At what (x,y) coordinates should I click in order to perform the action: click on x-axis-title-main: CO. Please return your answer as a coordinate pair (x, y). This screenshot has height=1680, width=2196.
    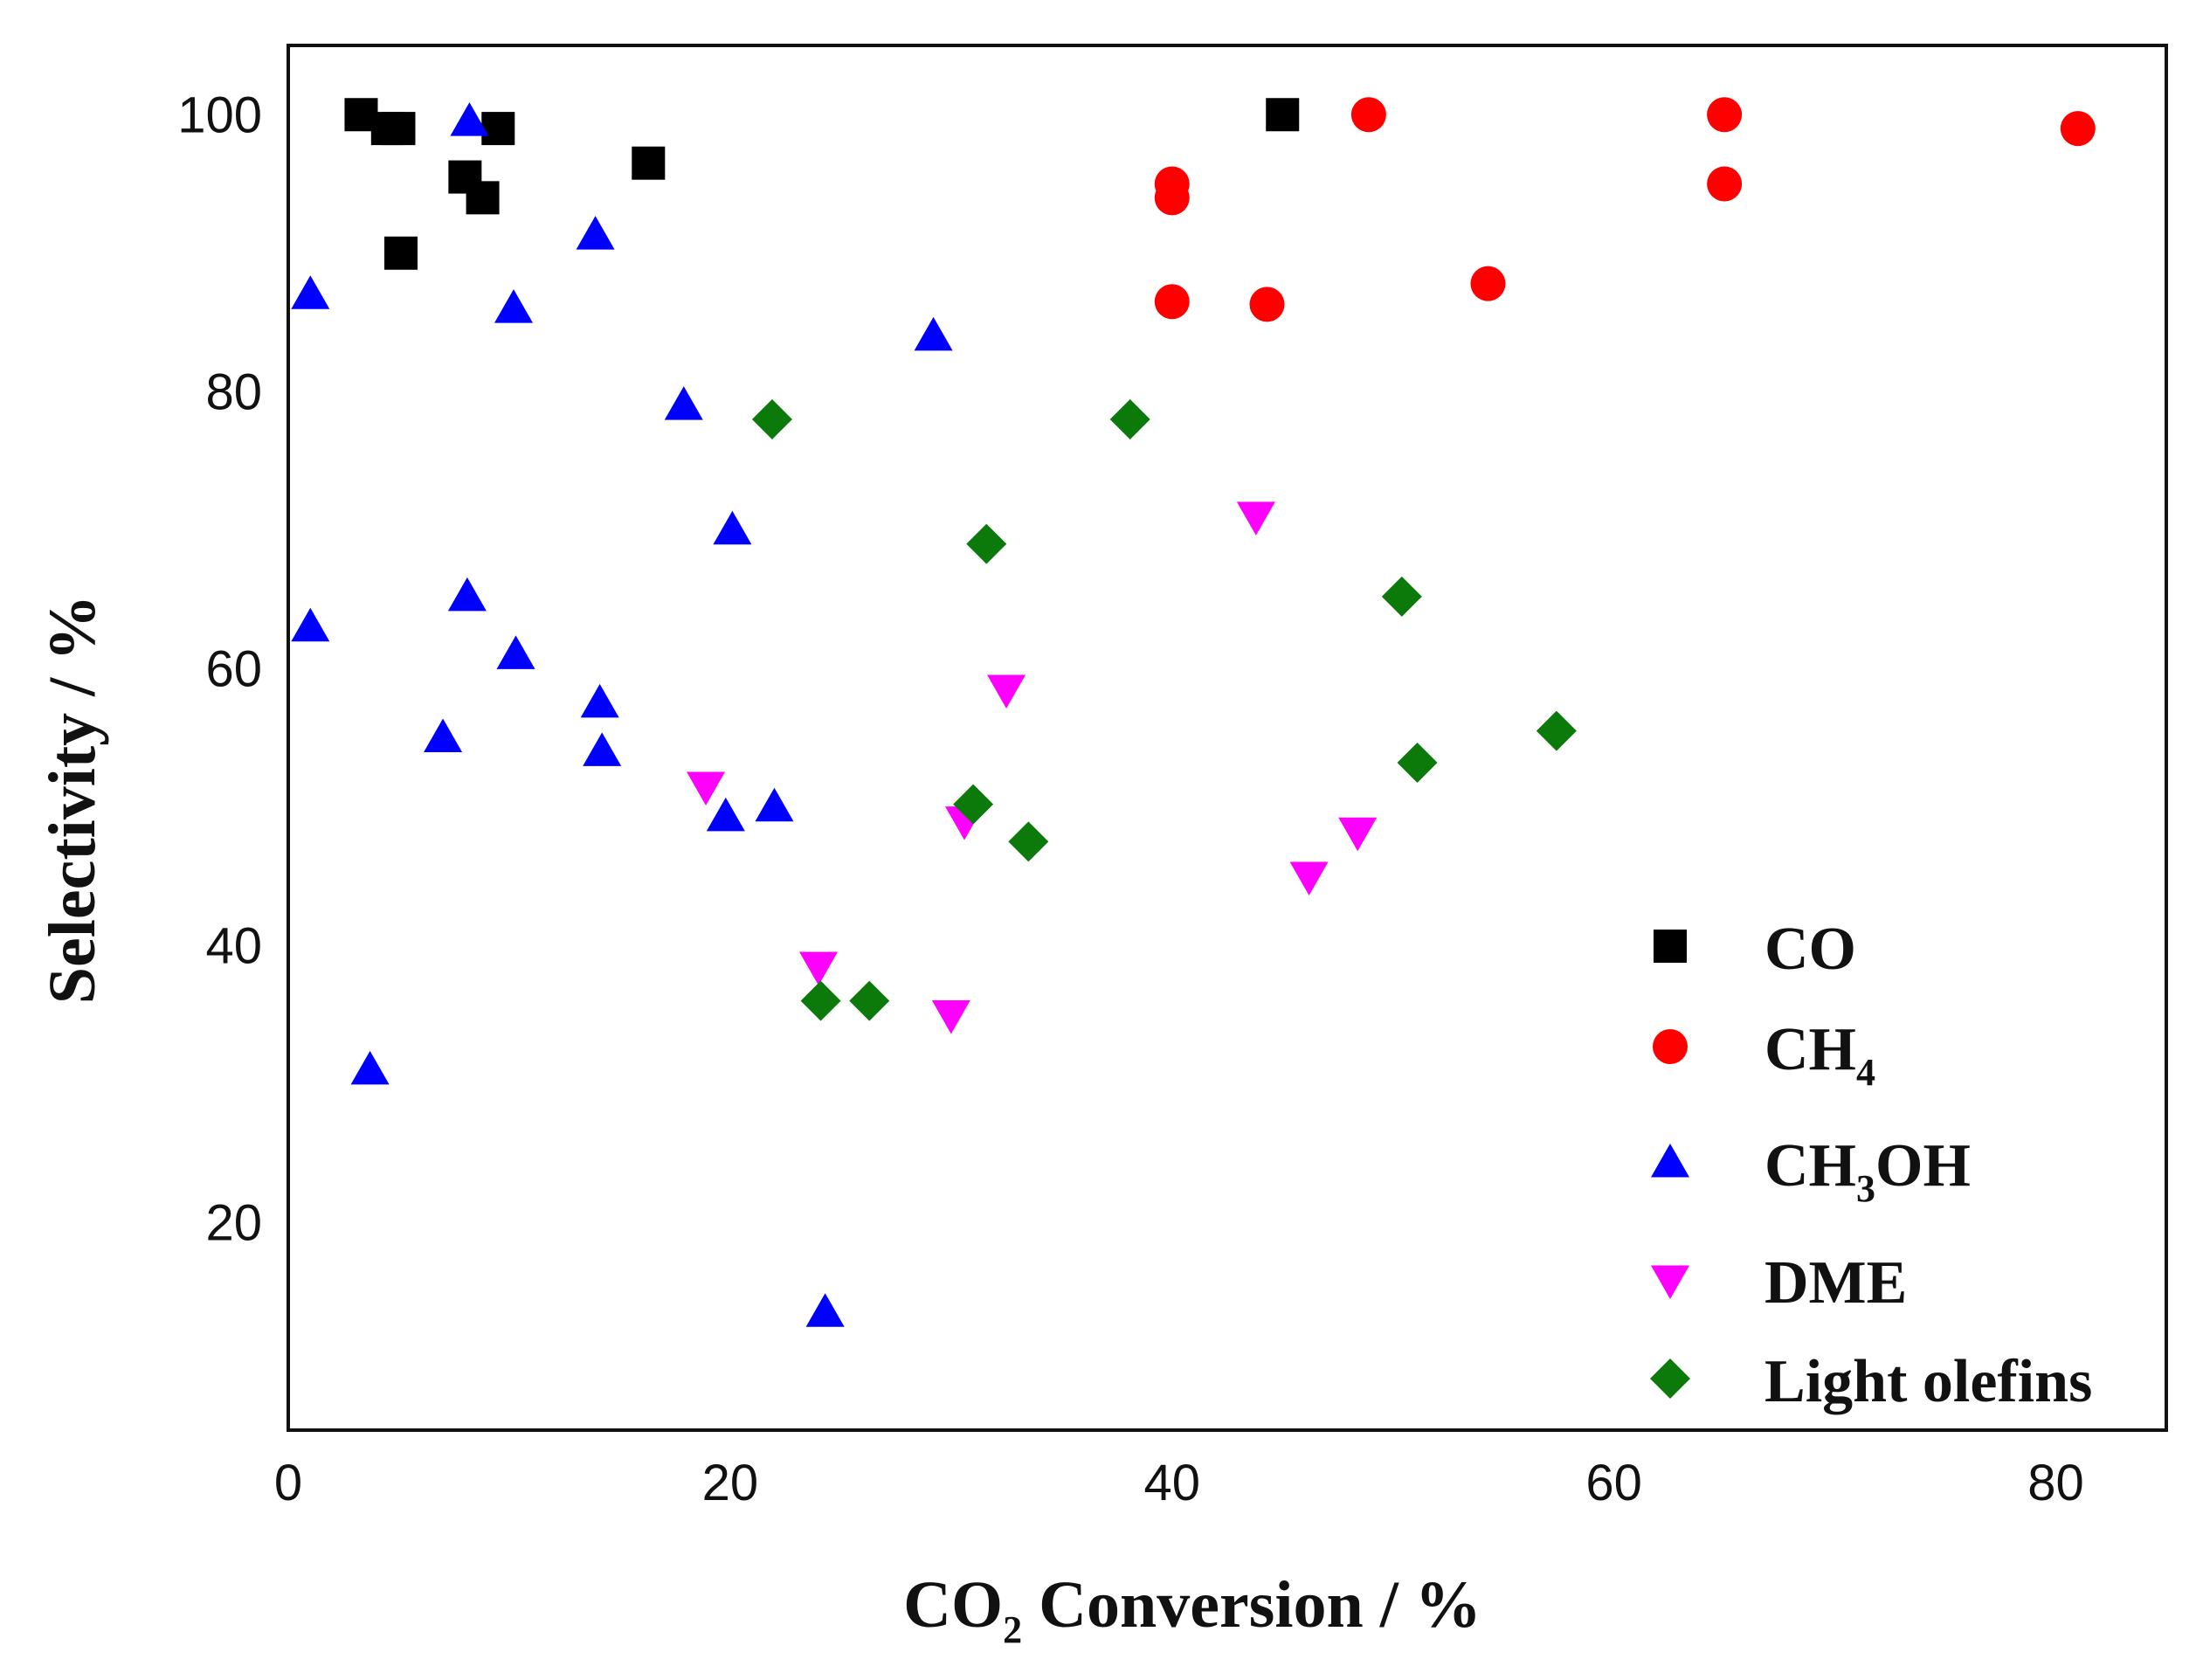
    Looking at the image, I should click on (953, 1605).